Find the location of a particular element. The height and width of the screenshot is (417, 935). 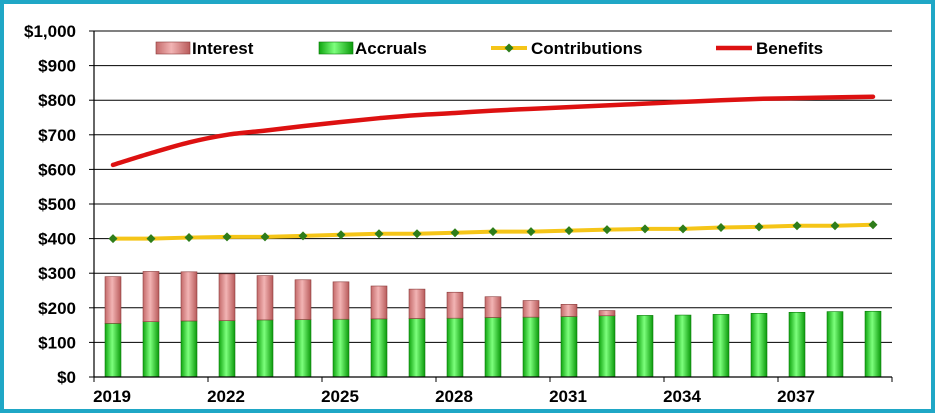

x-tick-label: 2031 is located at coordinates (568, 396).